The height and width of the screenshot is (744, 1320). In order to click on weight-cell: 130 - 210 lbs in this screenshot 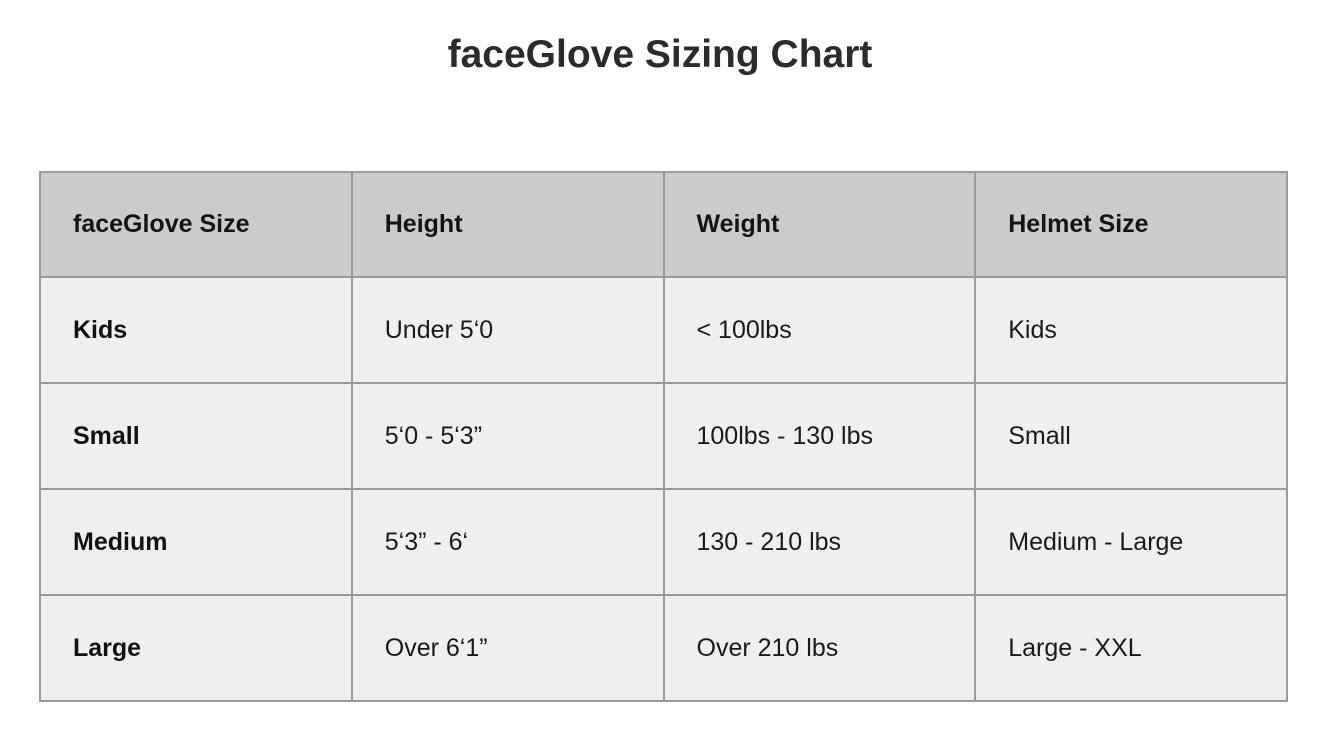, I will do `click(819, 542)`.